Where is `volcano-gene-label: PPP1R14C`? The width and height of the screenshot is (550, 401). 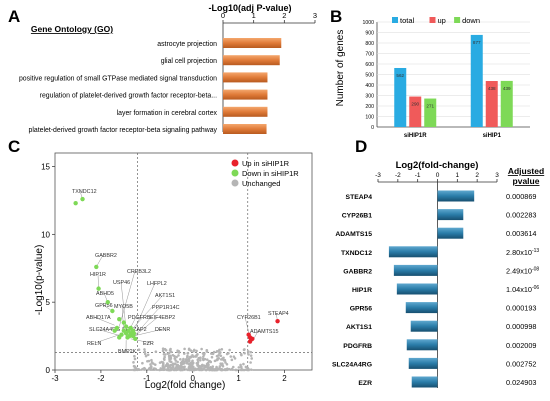
volcano-gene-label: PPP1R14C is located at coordinates (166, 308).